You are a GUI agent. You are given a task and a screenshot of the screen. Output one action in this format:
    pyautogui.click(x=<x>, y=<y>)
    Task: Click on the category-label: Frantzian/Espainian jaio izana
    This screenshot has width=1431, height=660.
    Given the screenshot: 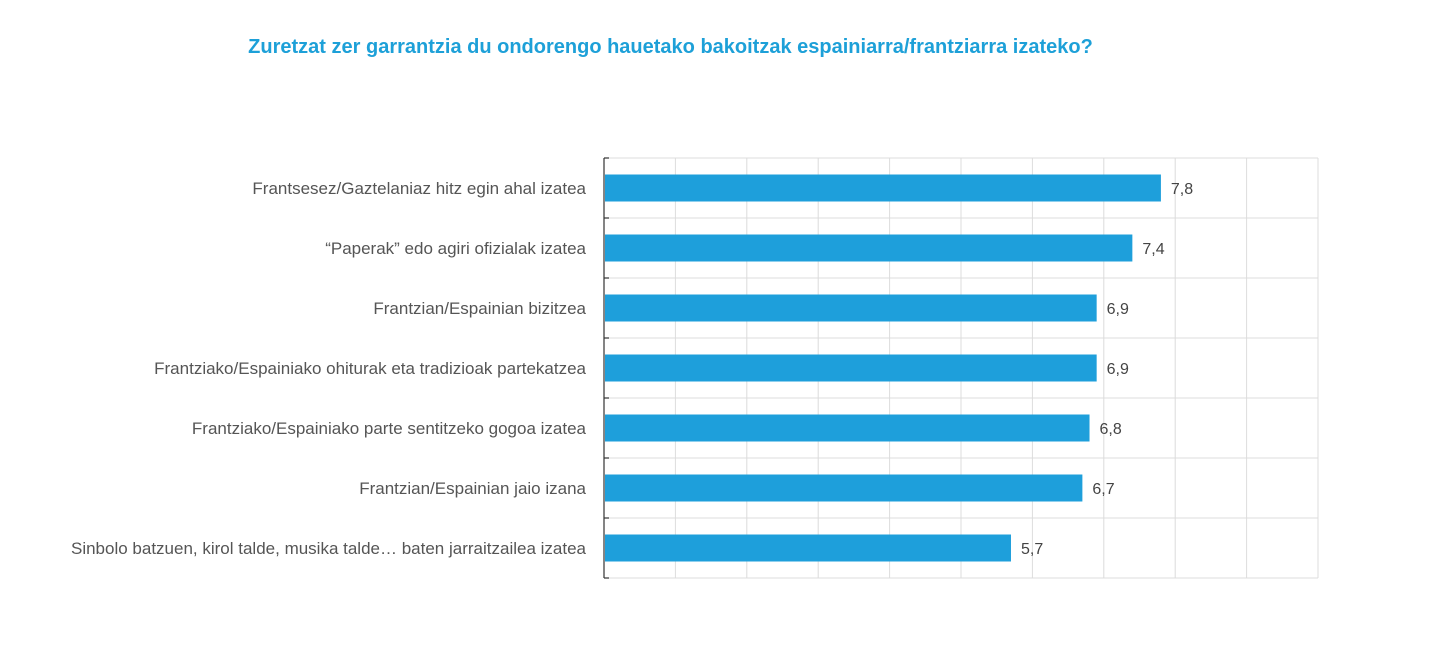 What is the action you would take?
    pyautogui.click(x=472, y=488)
    